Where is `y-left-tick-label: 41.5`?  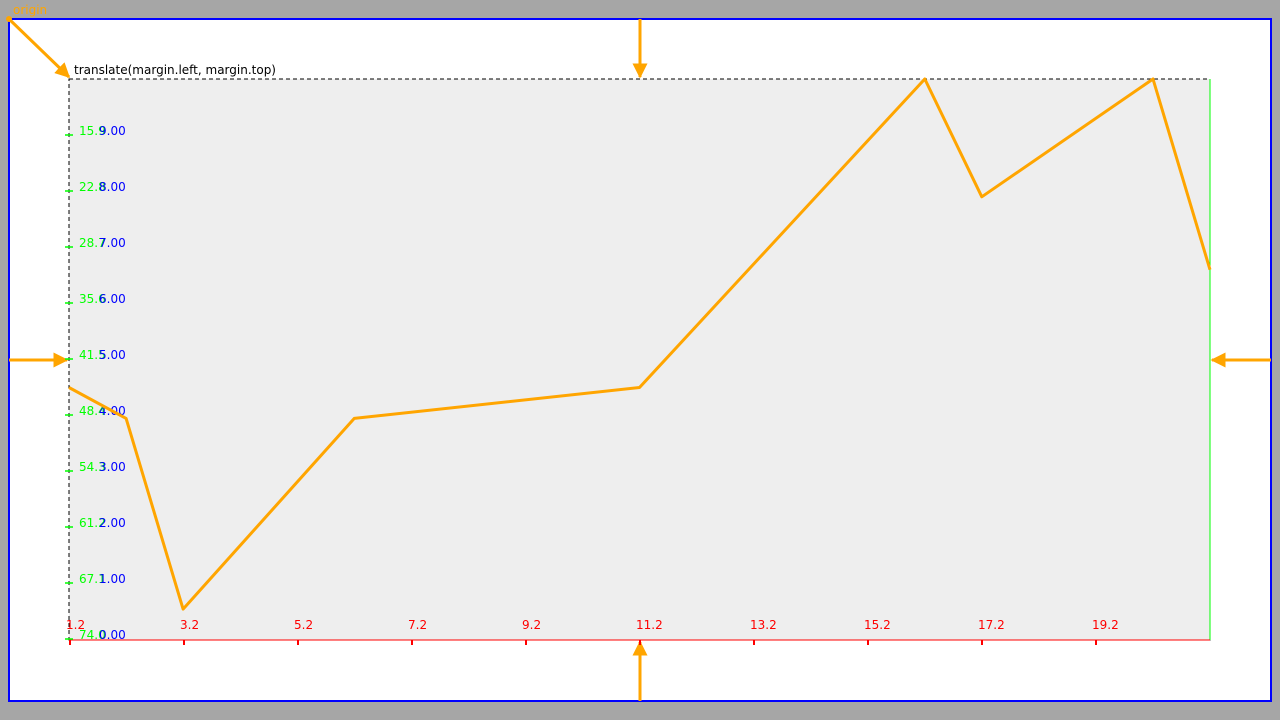 y-left-tick-label: 41.5 is located at coordinates (92, 355).